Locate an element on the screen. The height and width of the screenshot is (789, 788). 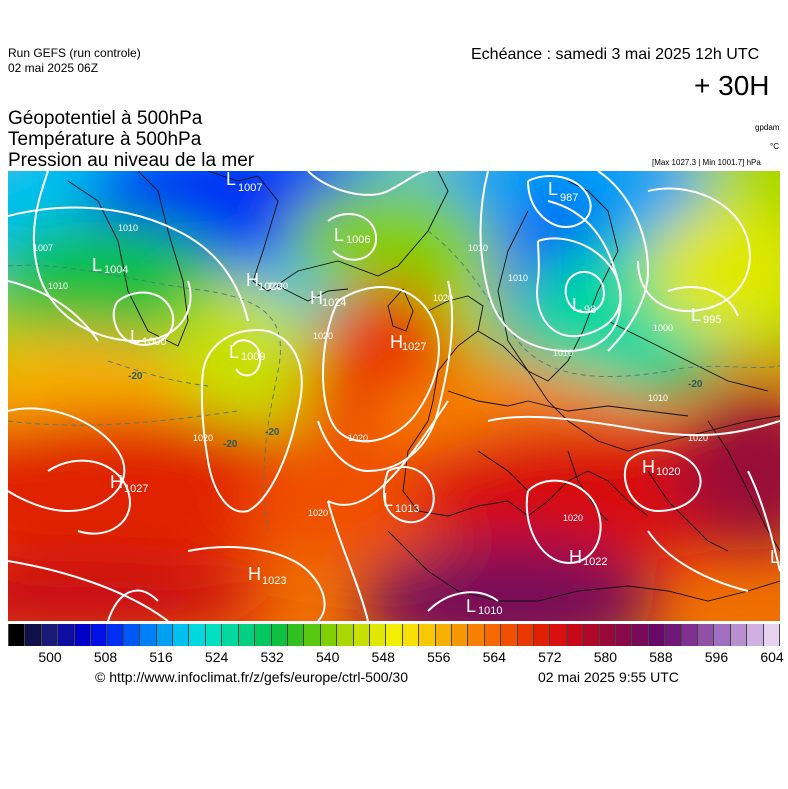
svg-text: 1006 is located at coordinates (358, 240).